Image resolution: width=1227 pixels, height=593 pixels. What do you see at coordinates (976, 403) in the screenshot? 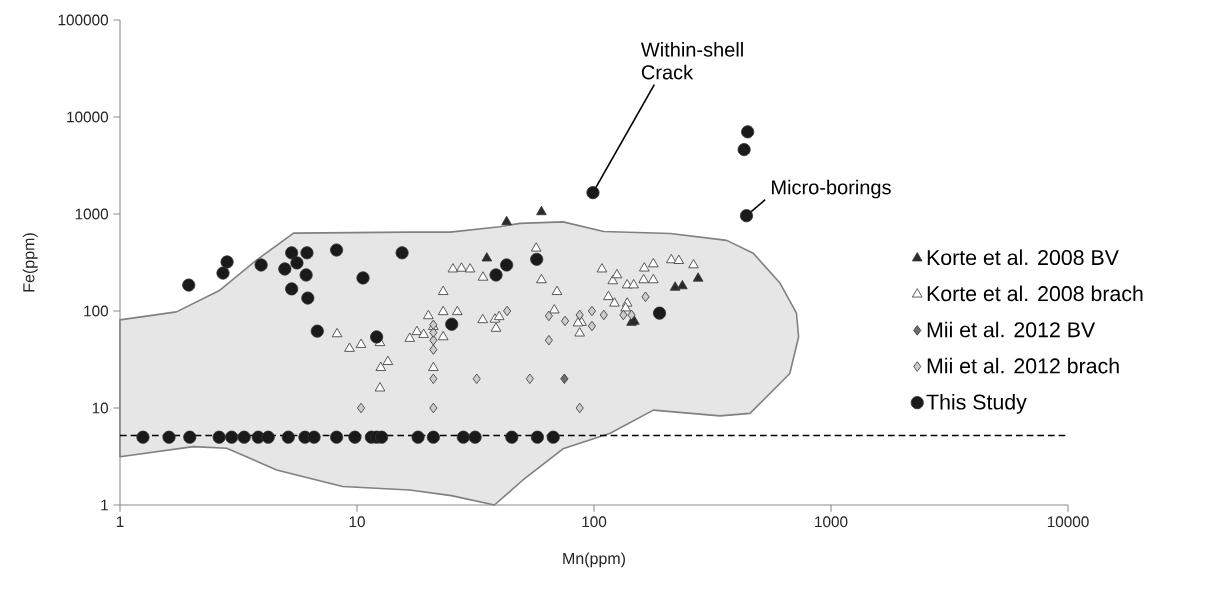
I see `legend-label: This Study` at bounding box center [976, 403].